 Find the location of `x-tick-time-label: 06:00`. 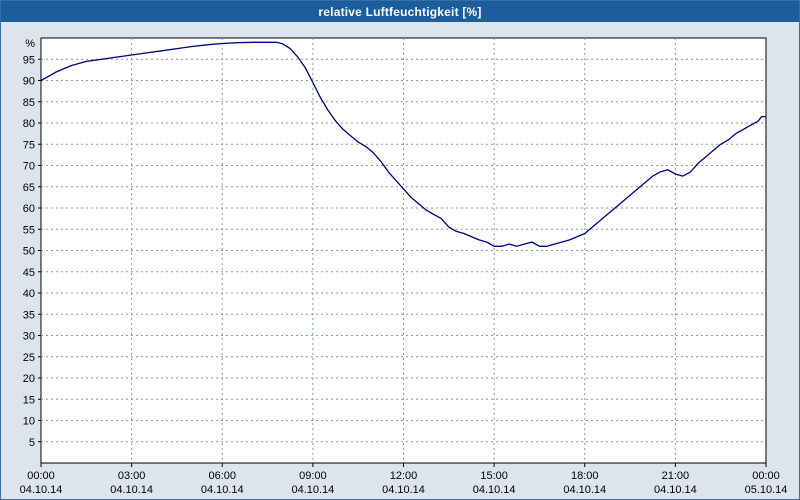

x-tick-time-label: 06:00 is located at coordinates (222, 476).